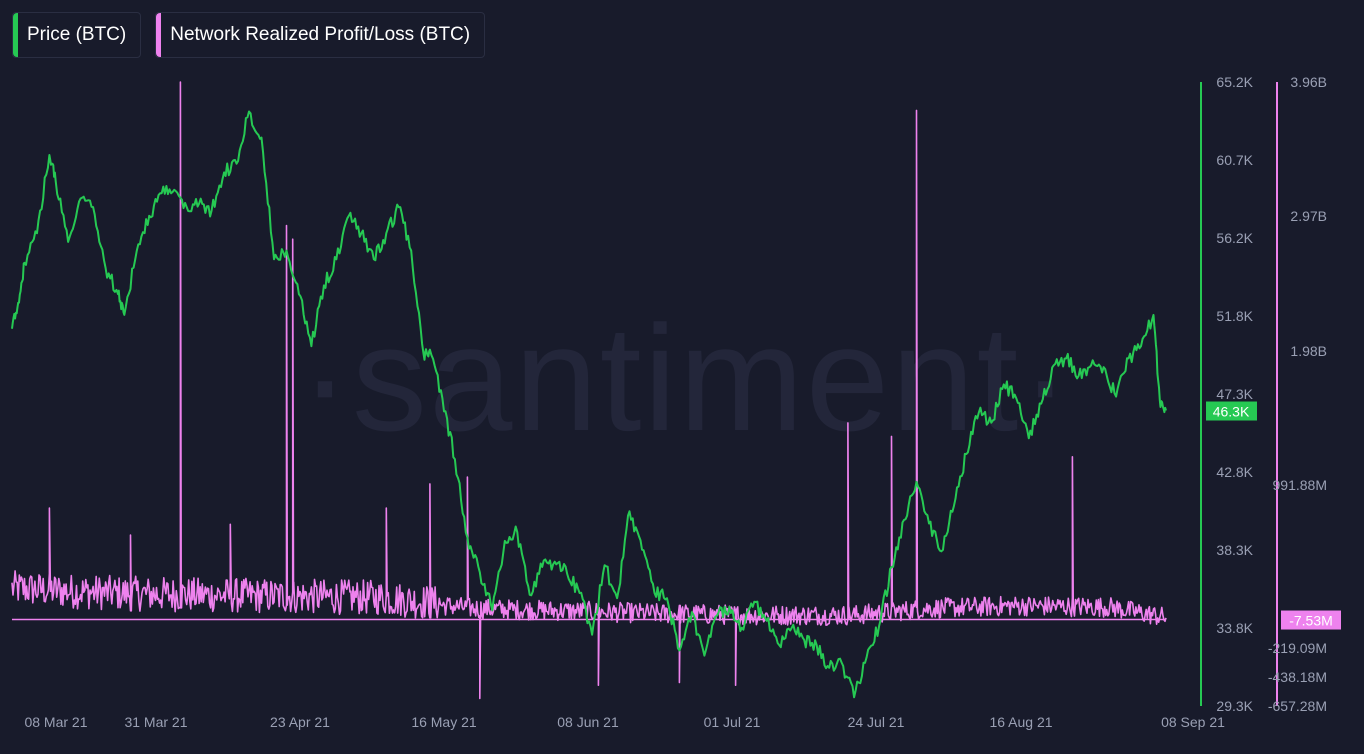 The image size is (1364, 754). I want to click on x-axis-tick-label: 08 Mar 21, so click(55, 722).